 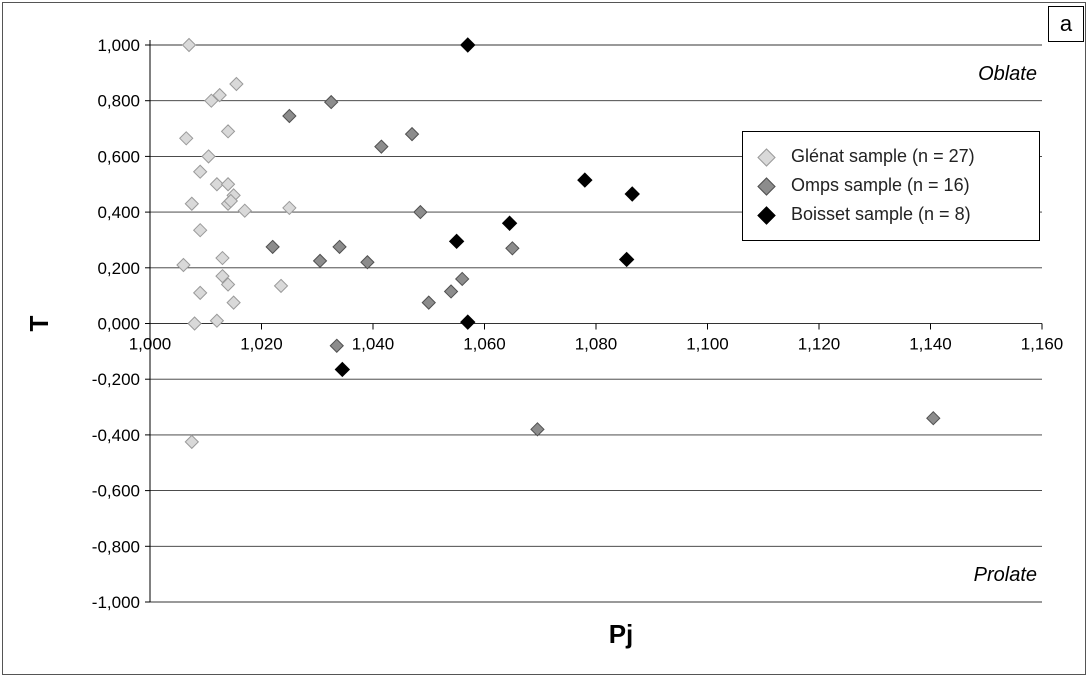 I want to click on y-axis-label: T, so click(x=39, y=323).